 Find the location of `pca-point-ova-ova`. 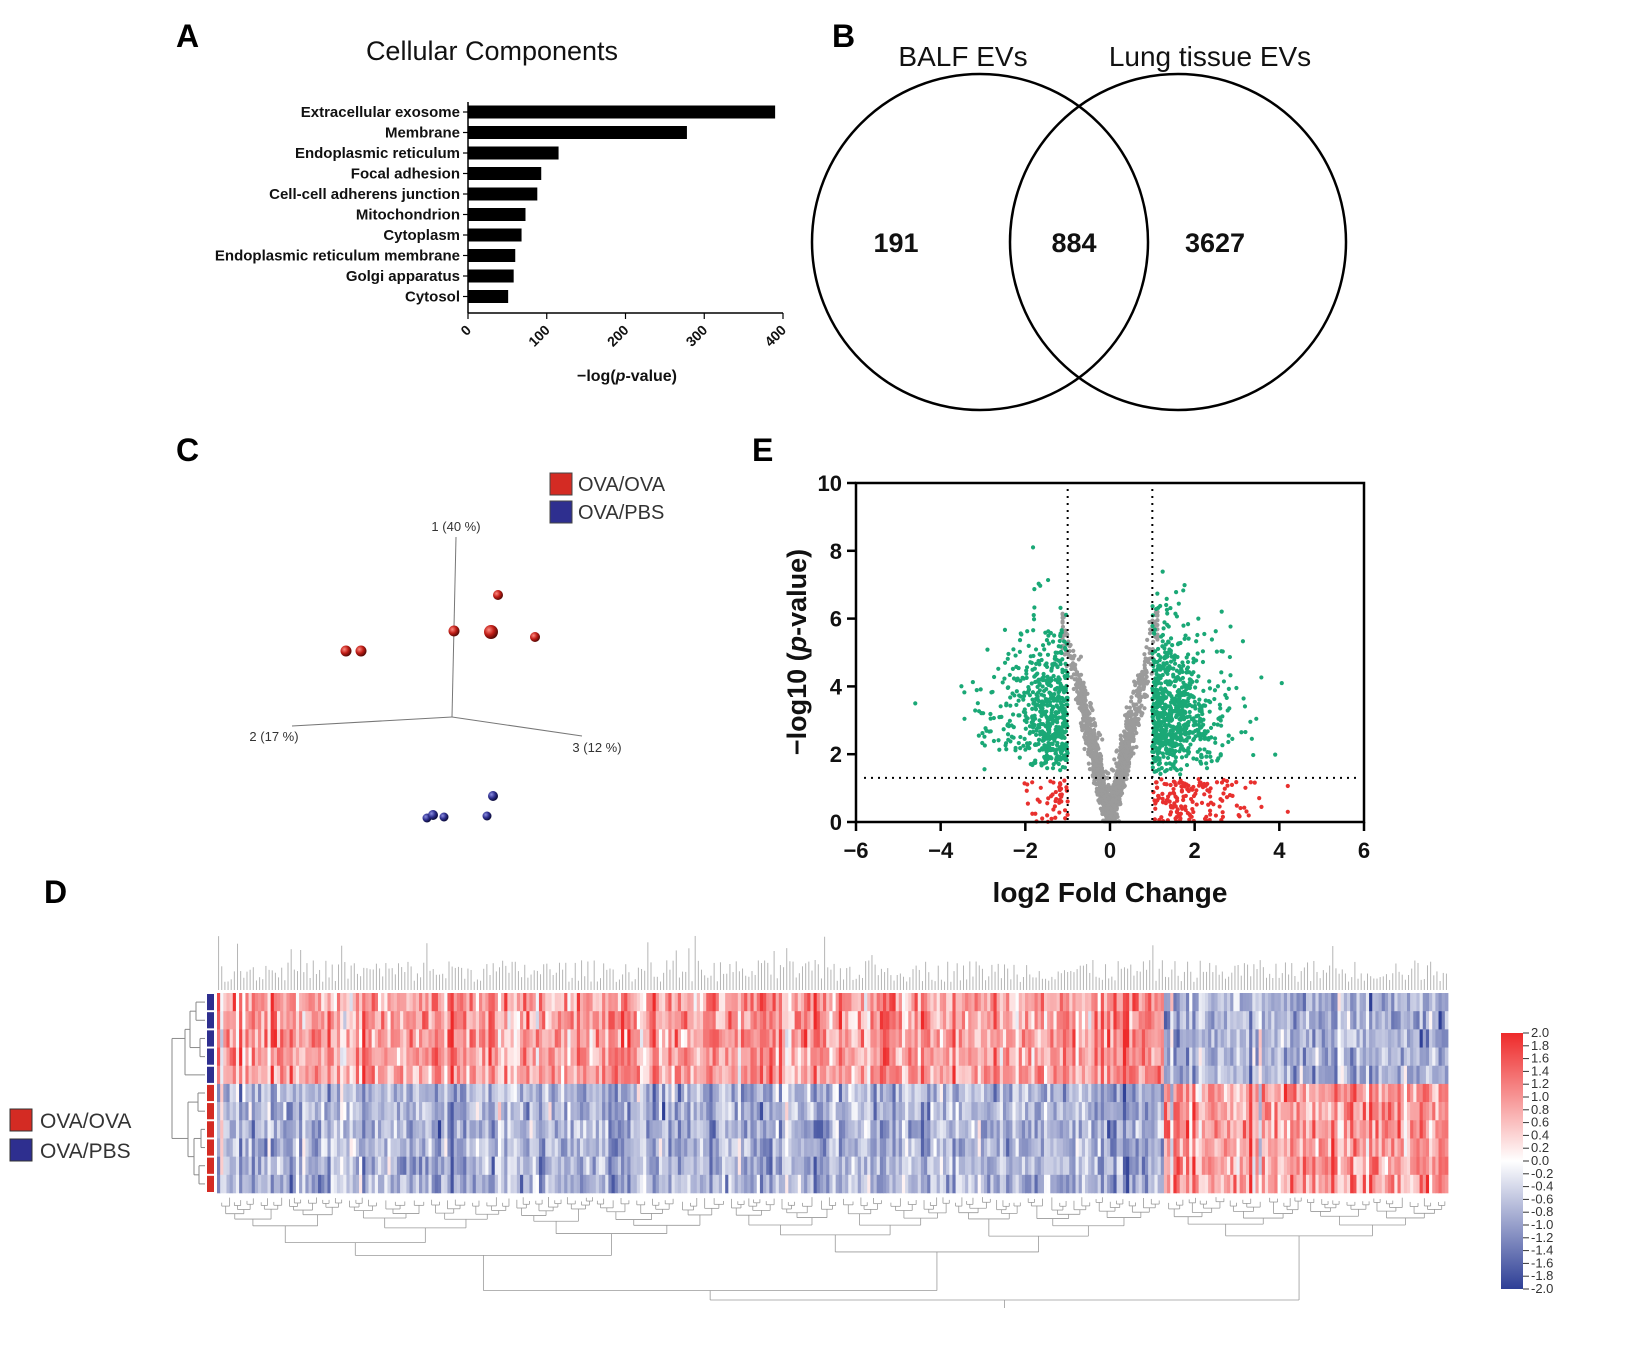

pca-point-ova-ova is located at coordinates (346, 651).